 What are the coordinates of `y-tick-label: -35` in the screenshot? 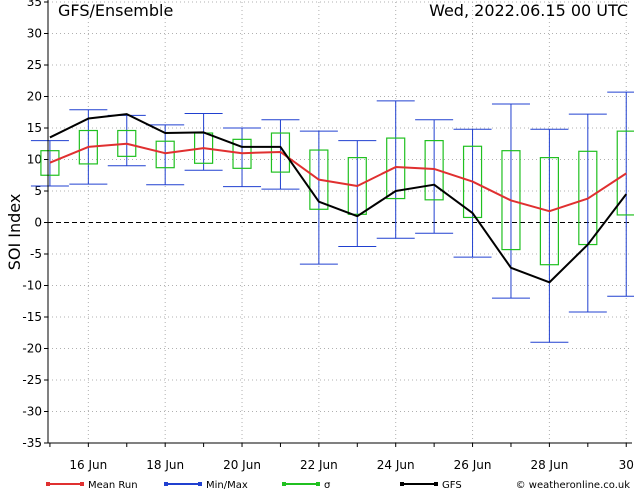 It's located at (32, 443).